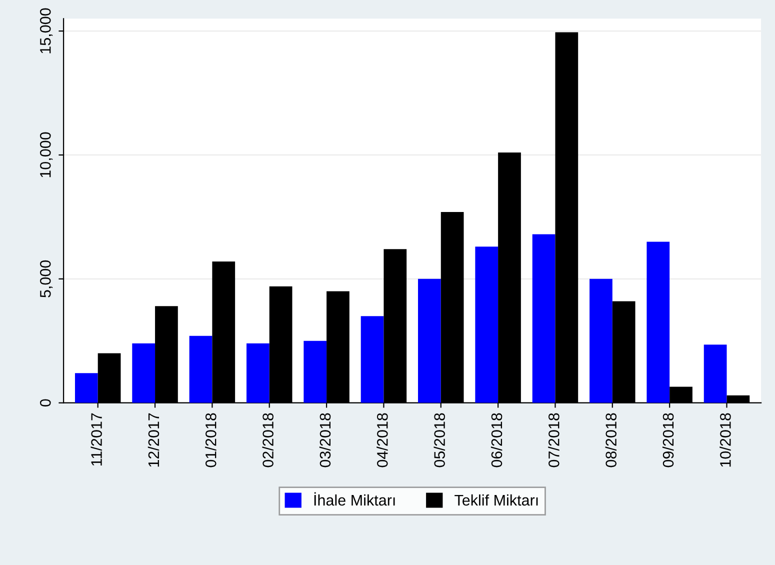 This screenshot has height=565, width=775. I want to click on legend-label: Teklif Miktarı, so click(496, 500).